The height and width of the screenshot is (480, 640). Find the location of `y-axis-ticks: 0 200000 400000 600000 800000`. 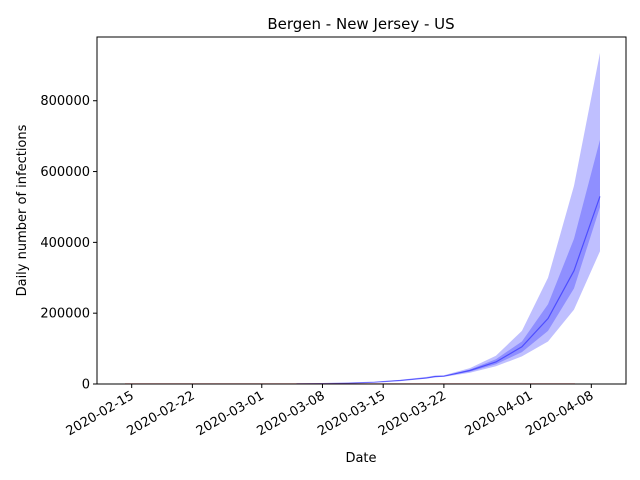

y-axis-ticks: 0 200000 400000 600000 800000 is located at coordinates (68, 243).